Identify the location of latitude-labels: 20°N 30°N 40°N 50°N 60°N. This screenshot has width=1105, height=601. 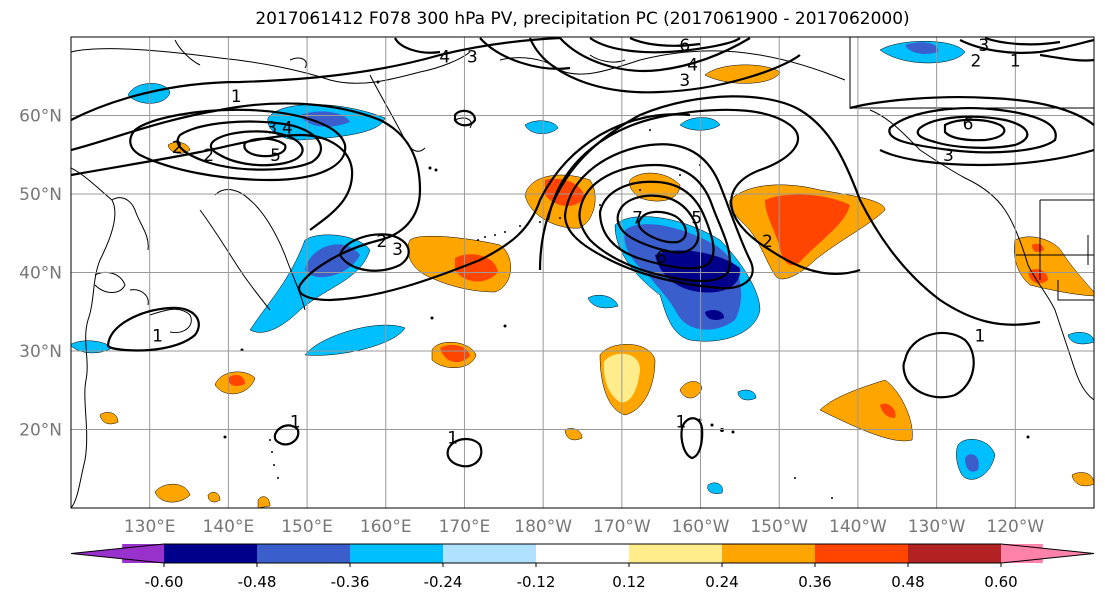
(40, 274).